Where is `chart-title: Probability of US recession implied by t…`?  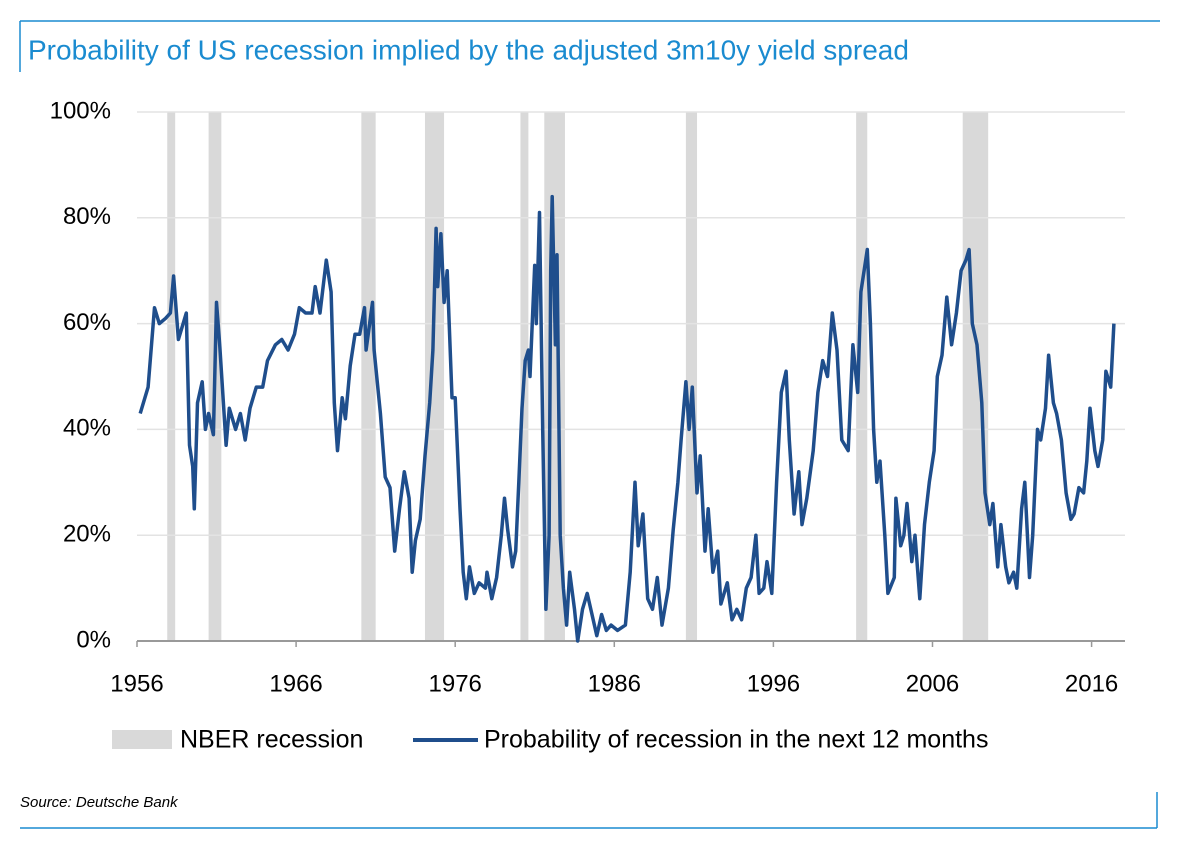
chart-title: Probability of US recession implied by t… is located at coordinates (468, 49).